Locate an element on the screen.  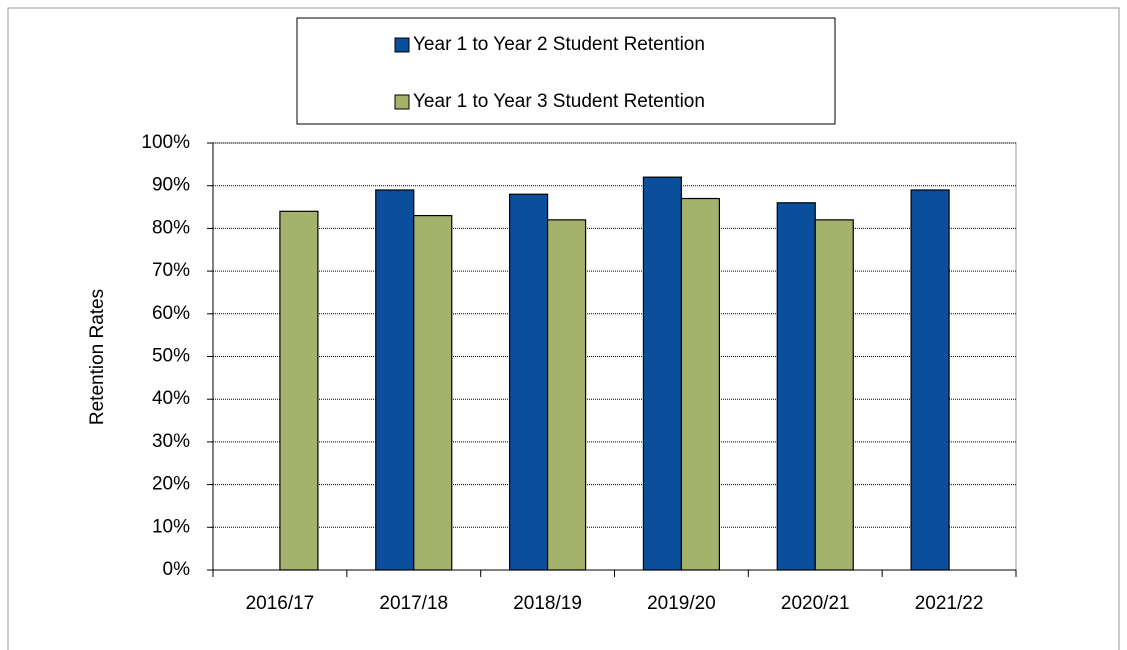
legend-label: Year 1 to Year 2 Student Retention is located at coordinates (559, 44).